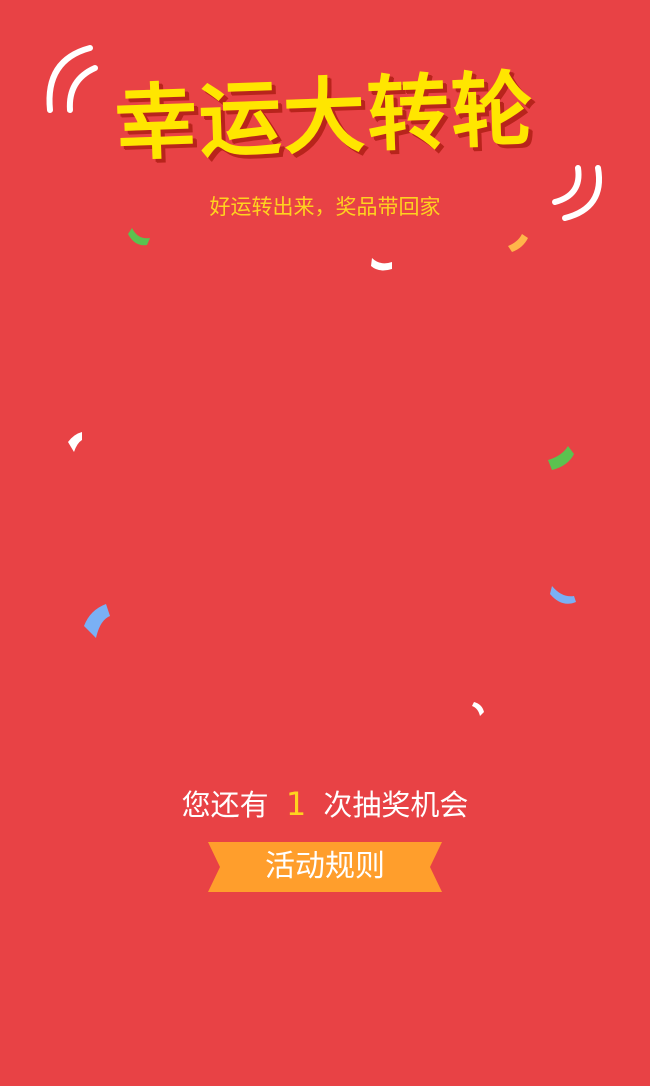  Describe the element at coordinates (225, 805) in the screenshot. I see `chance-prefix: 您还有` at that location.